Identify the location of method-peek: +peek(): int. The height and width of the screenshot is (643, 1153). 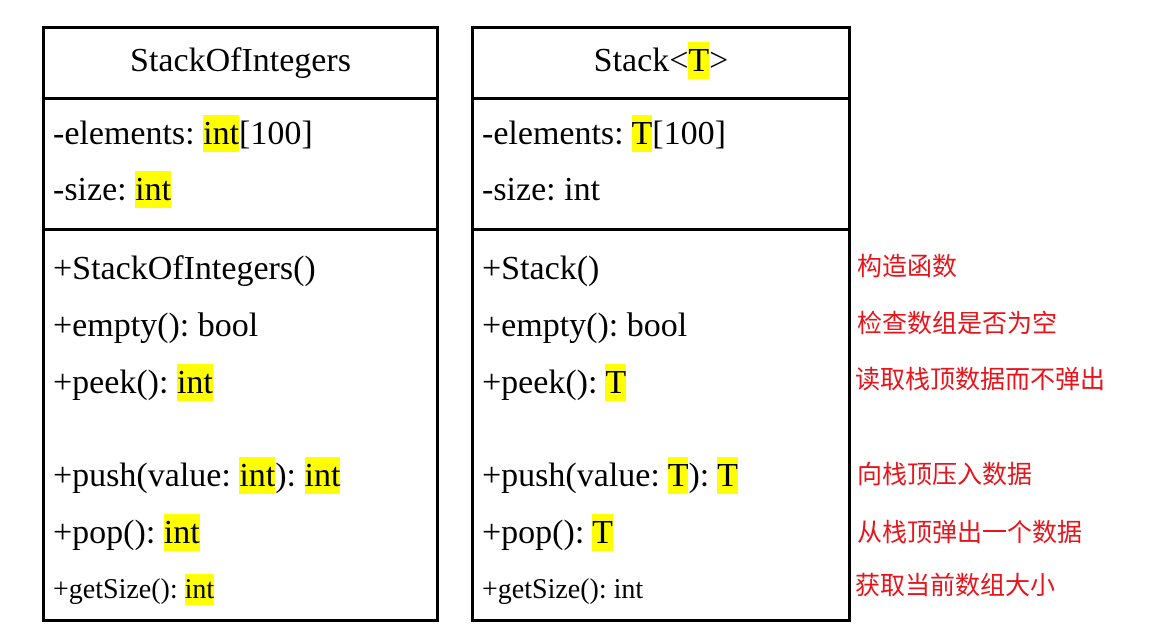
(133, 383).